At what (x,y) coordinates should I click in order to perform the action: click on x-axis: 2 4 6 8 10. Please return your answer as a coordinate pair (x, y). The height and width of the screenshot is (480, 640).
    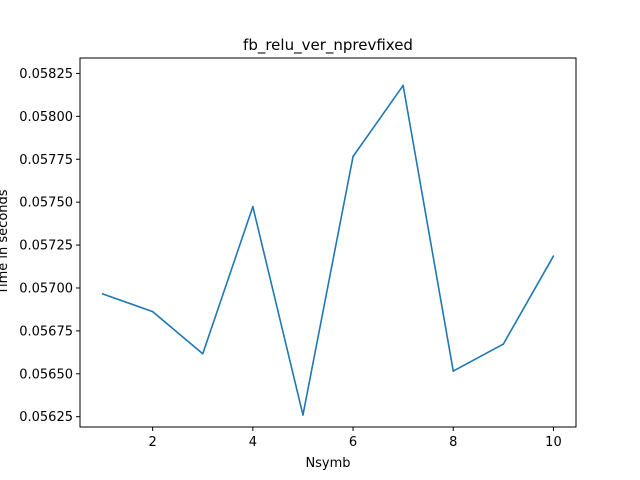
    Looking at the image, I should click on (355, 438).